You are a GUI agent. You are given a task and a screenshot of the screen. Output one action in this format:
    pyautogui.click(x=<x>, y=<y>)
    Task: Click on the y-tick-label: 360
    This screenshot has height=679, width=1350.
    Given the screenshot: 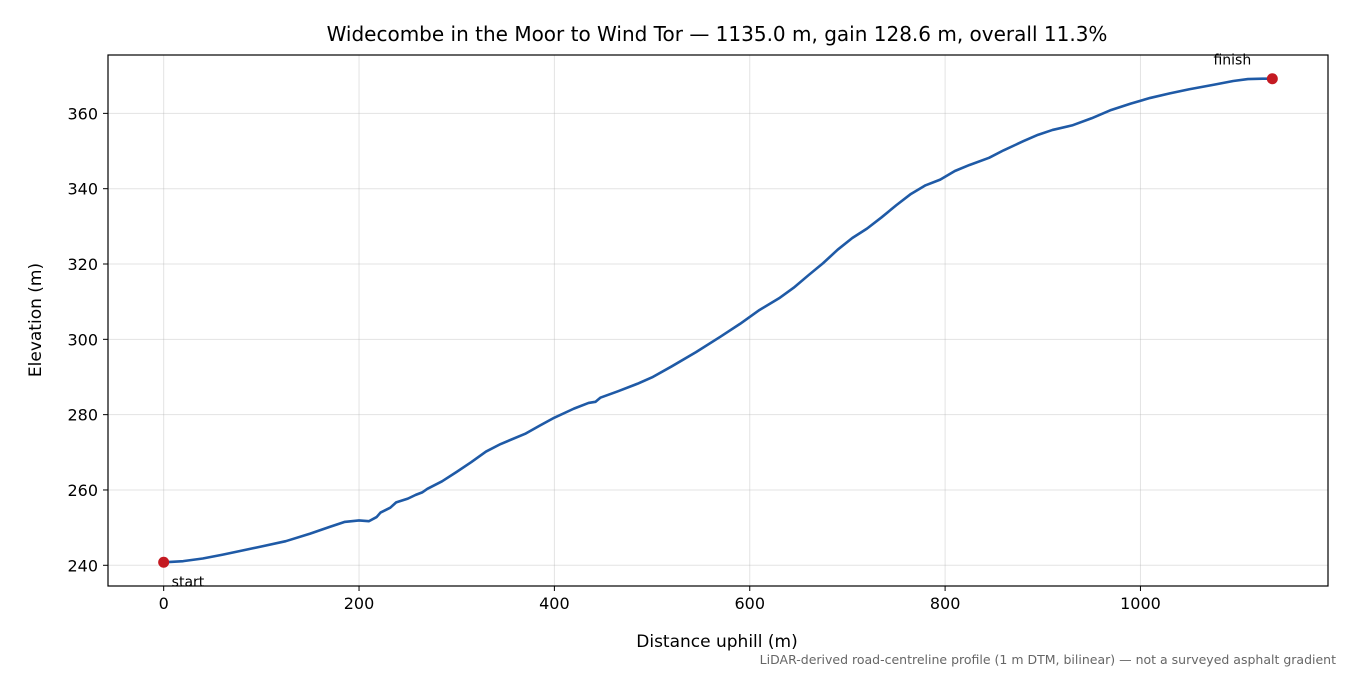 What is the action you would take?
    pyautogui.click(x=82, y=113)
    